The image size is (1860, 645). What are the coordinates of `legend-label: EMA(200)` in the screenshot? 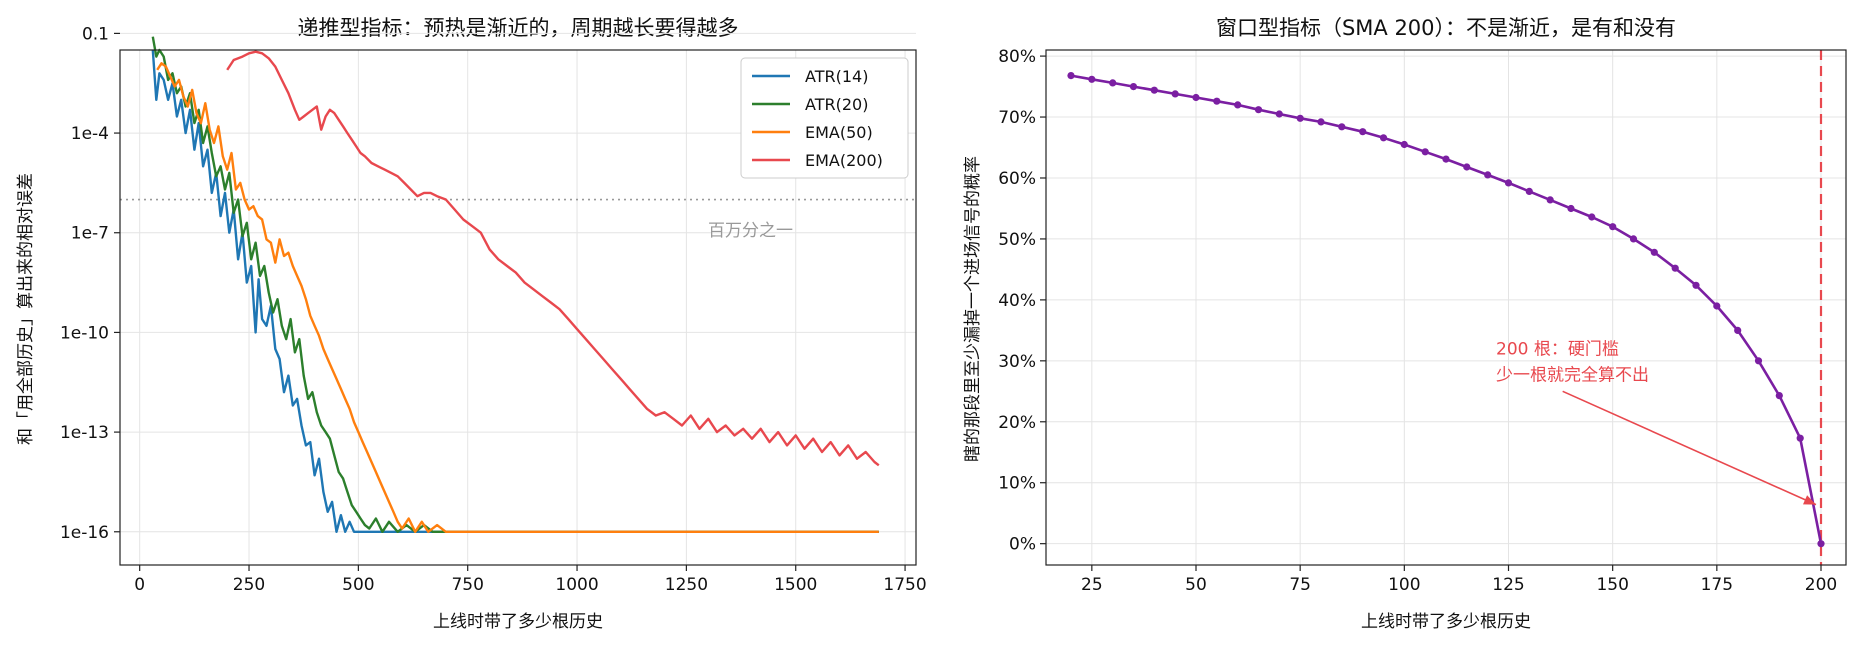 It's located at (844, 160).